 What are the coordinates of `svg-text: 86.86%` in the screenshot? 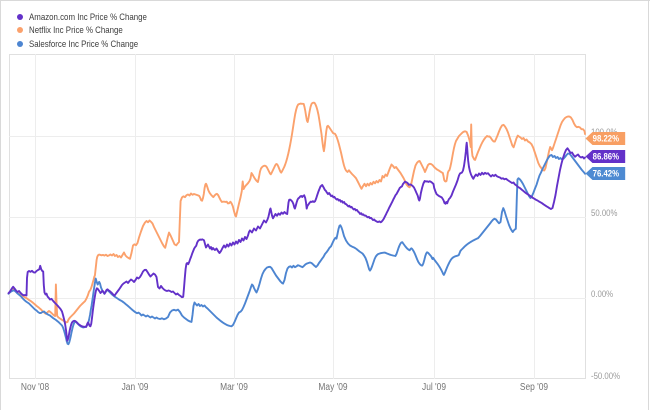 It's located at (606, 157).